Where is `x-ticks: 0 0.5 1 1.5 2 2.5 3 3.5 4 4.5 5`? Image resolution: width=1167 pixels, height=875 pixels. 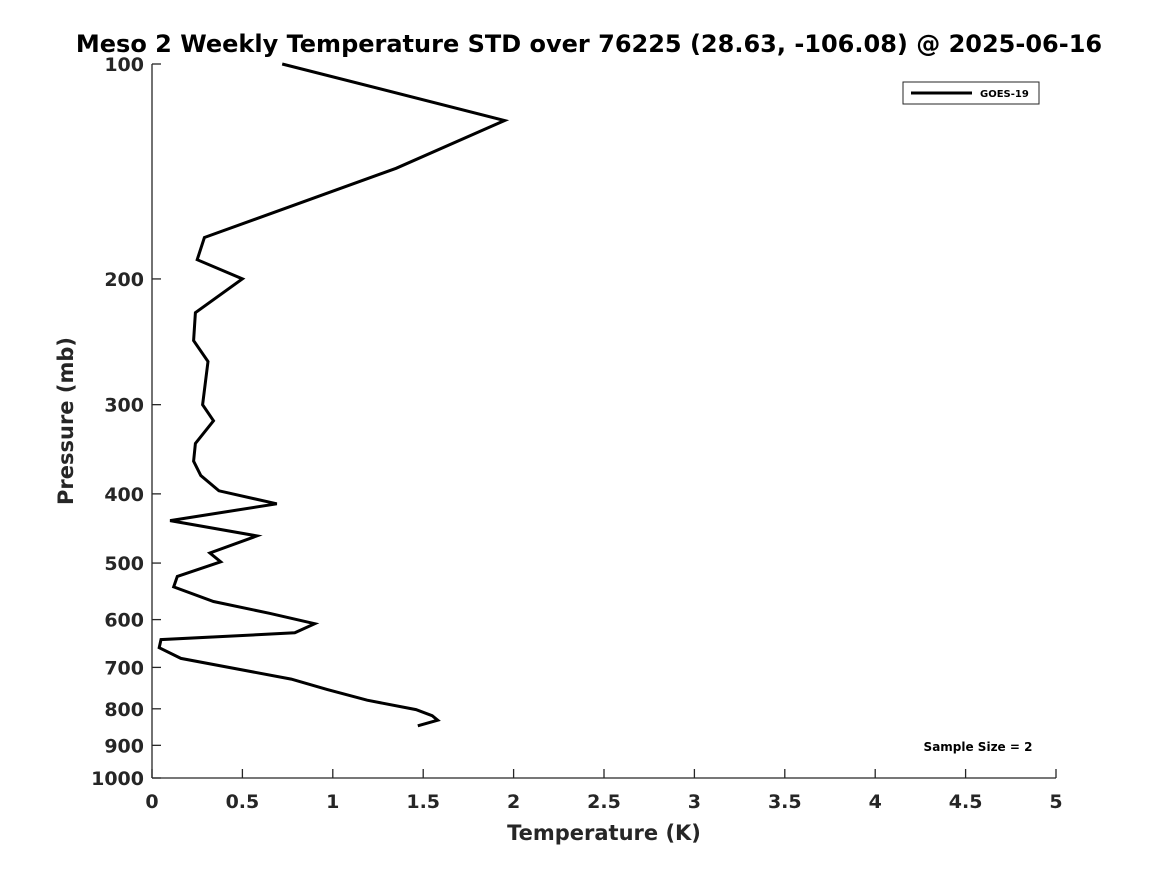
x-ticks: 0 0.5 1 1.5 2 2.5 3 3.5 4 4.5 5 is located at coordinates (604, 791).